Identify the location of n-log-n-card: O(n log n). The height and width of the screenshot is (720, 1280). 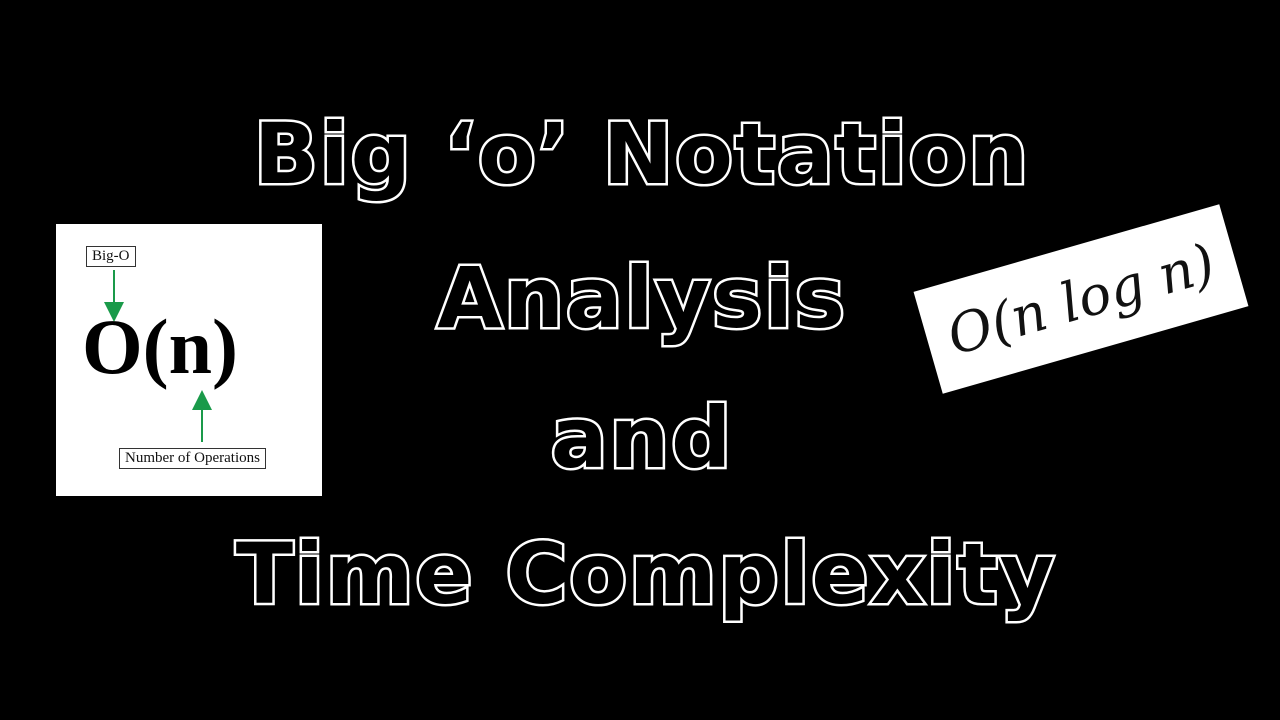
(1081, 299).